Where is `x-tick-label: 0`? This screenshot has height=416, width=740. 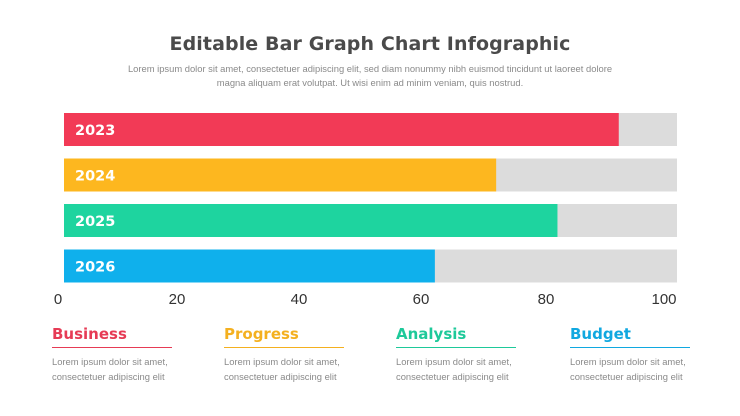
x-tick-label: 0 is located at coordinates (58, 299).